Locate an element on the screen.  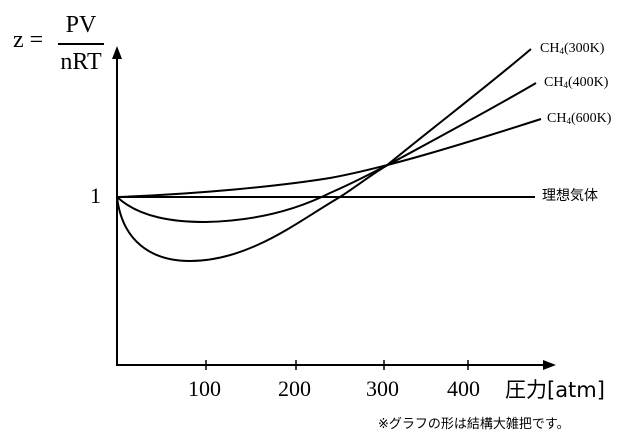
x-tick-100: 100 is located at coordinates (204, 388).